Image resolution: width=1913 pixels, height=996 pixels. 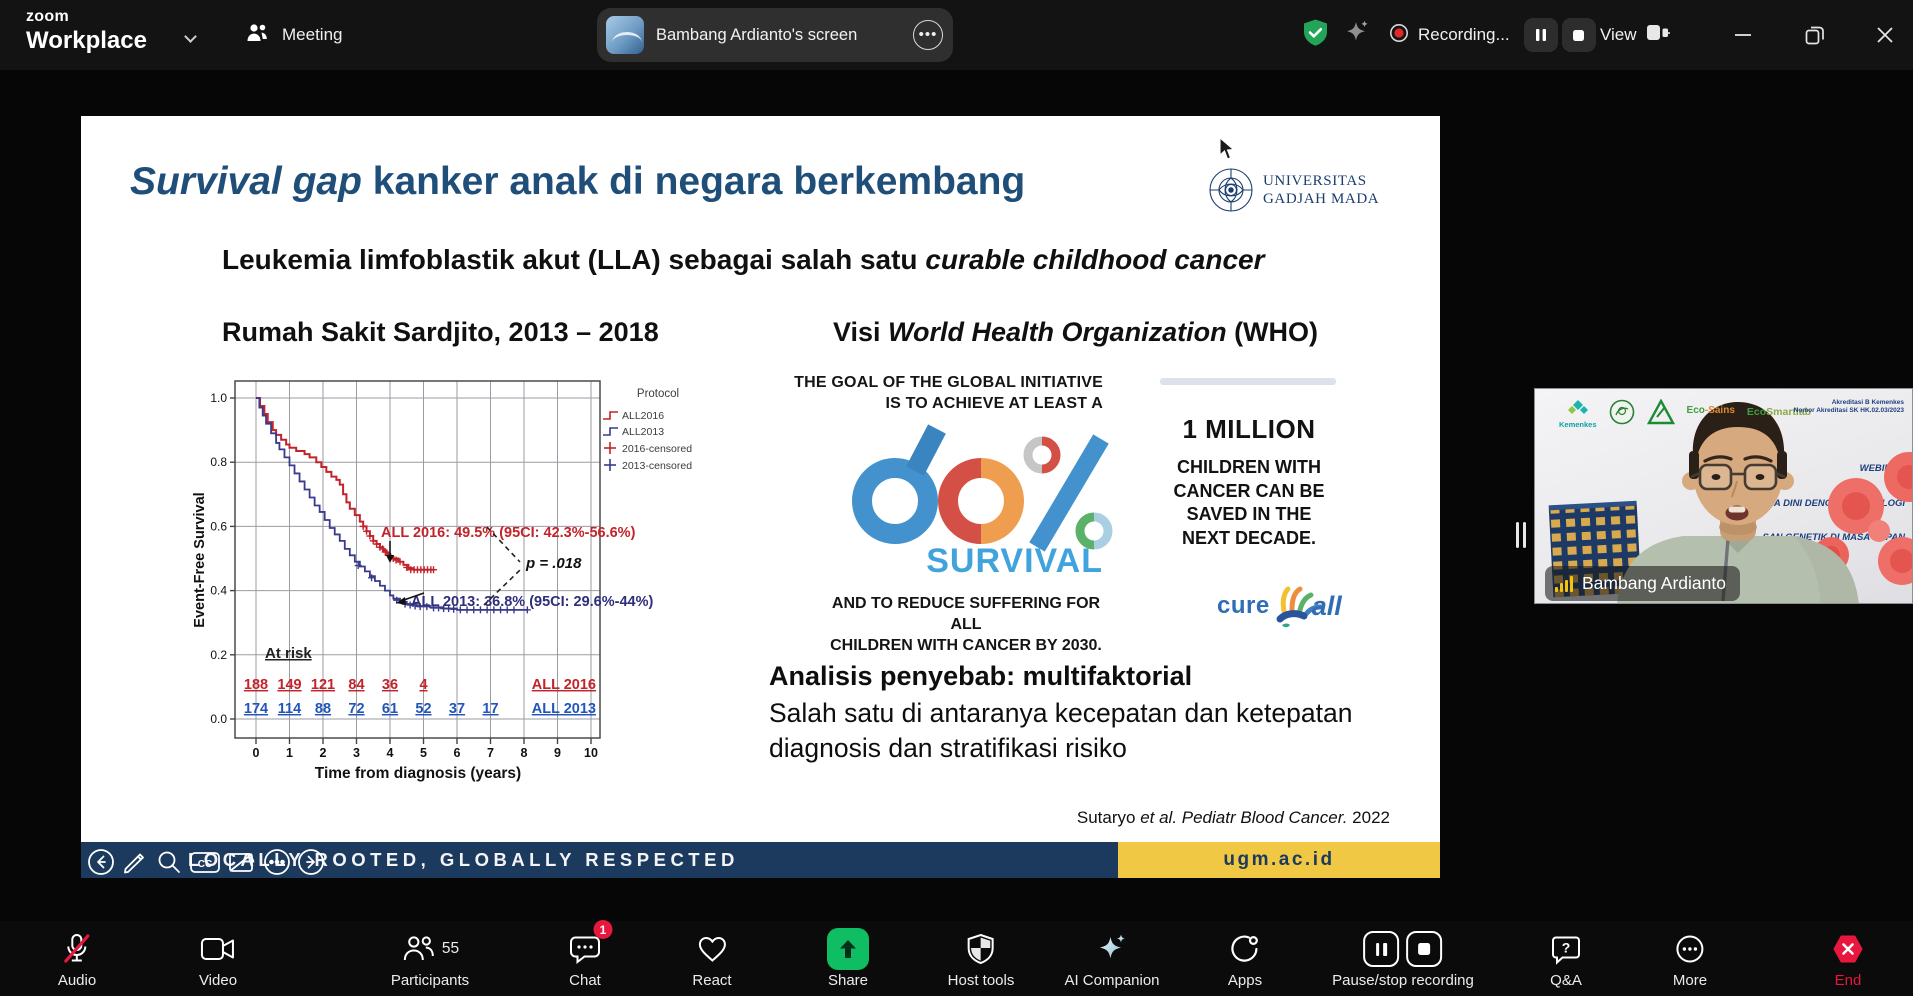 I want to click on svg-text: 52, so click(x=423, y=709).